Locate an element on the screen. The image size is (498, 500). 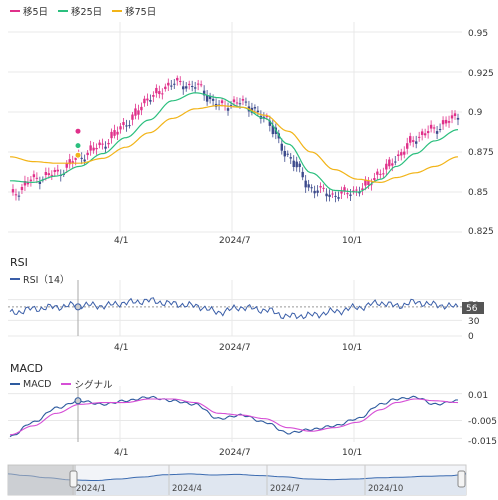
rsi-x-tick: 10/1 is located at coordinates (352, 348).